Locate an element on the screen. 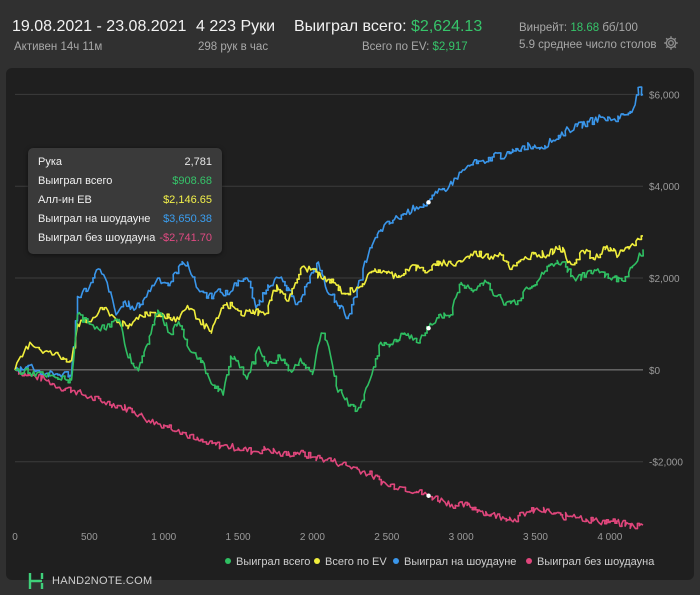 The height and width of the screenshot is (595, 700). y-tick-label: $2,000 is located at coordinates (664, 279).